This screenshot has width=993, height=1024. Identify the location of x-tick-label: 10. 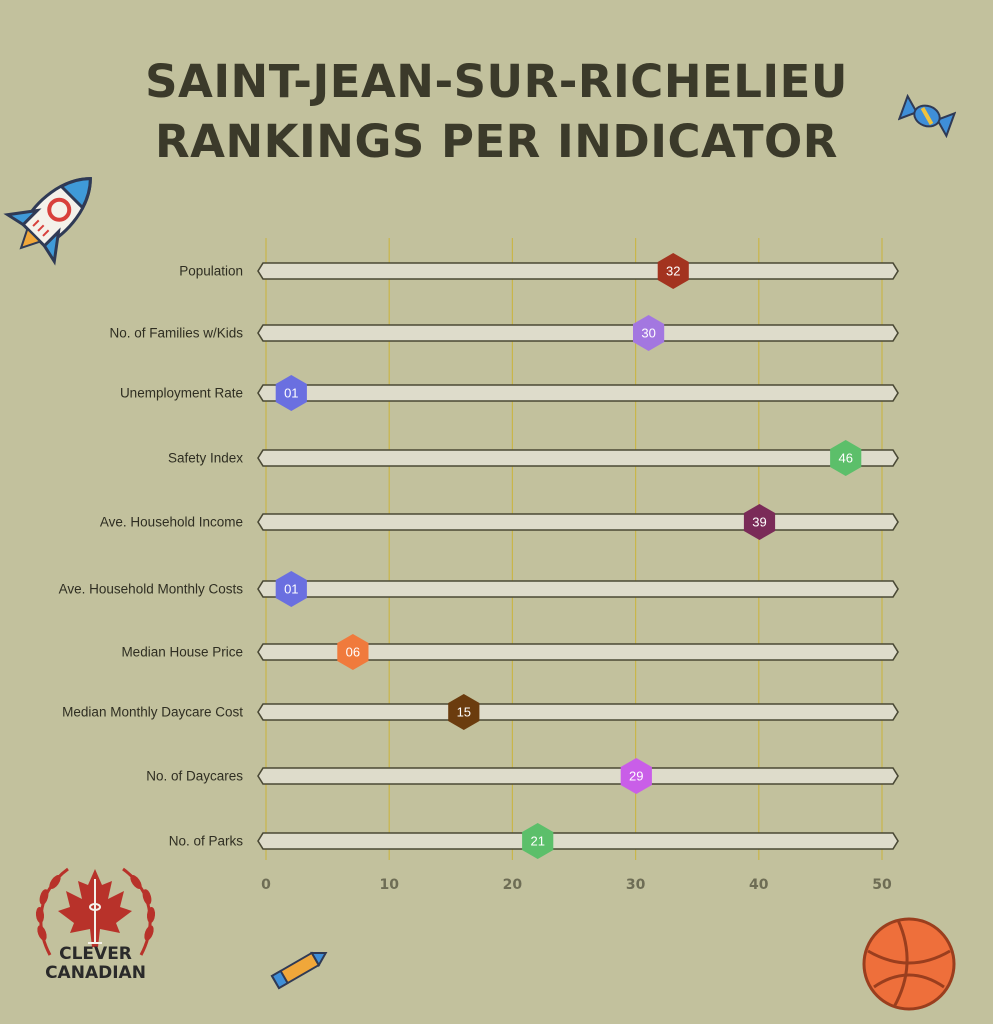
(389, 885).